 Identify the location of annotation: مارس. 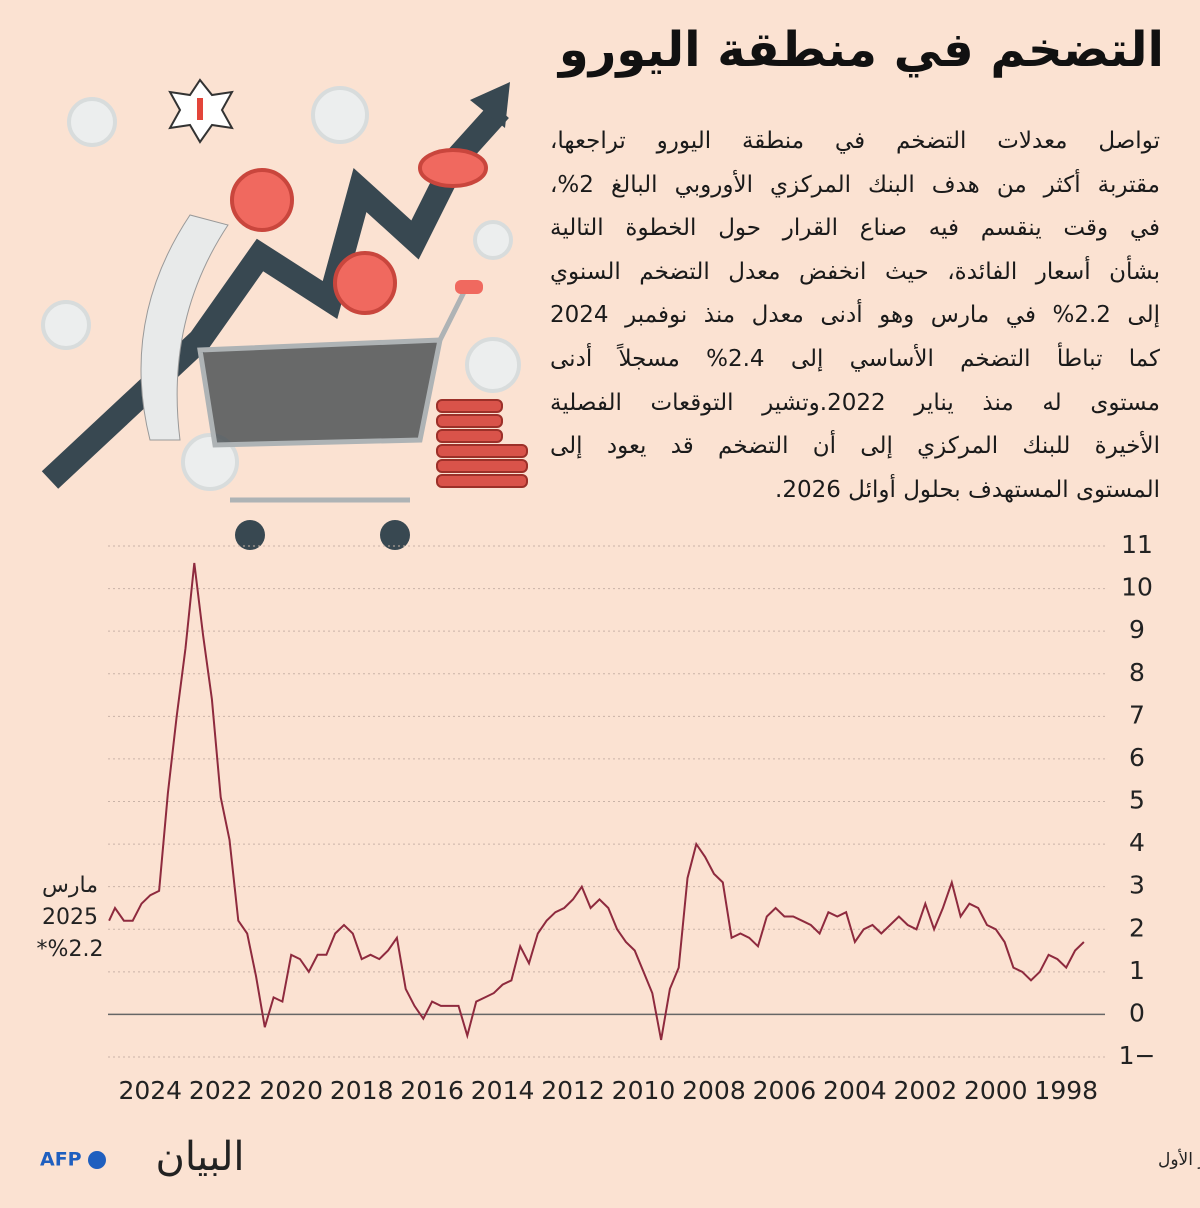
(70, 885).